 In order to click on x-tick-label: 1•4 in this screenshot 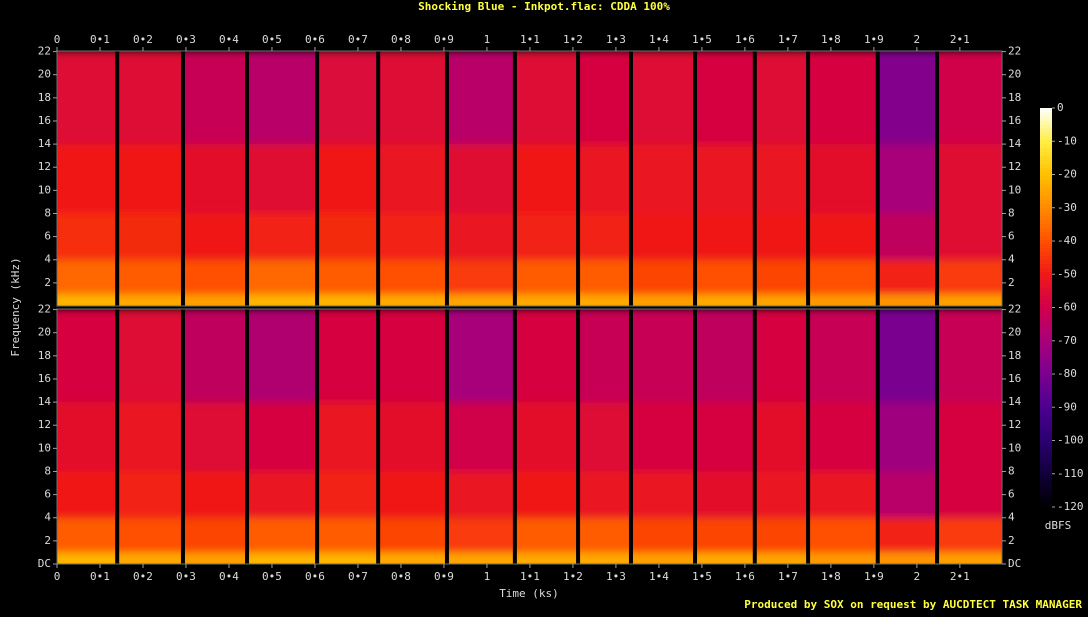, I will do `click(659, 576)`.